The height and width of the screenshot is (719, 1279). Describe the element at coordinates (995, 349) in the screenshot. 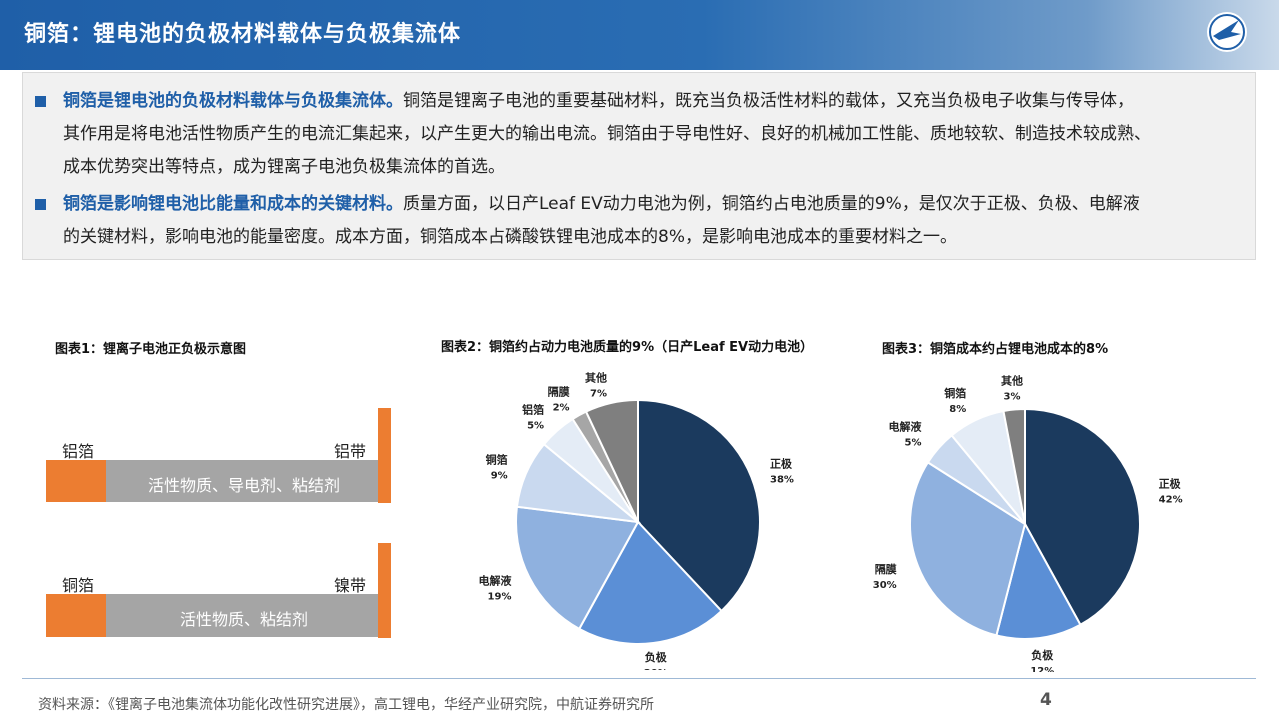

I see `fig3-title: 图表3：铜箔成本约占锂电池成本的8%` at that location.